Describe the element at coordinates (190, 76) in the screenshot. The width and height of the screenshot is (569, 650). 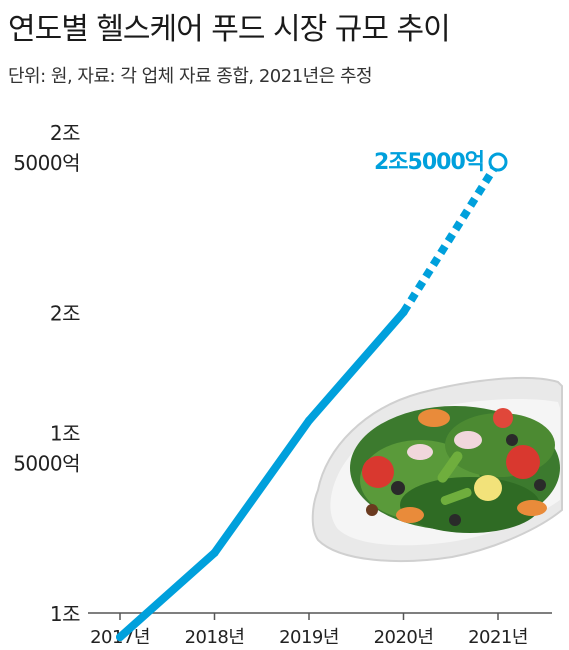
I see `chart-subtitle: 단위: 원, 자료: 각 업체 자료 종합, 2021년은 추정` at that location.